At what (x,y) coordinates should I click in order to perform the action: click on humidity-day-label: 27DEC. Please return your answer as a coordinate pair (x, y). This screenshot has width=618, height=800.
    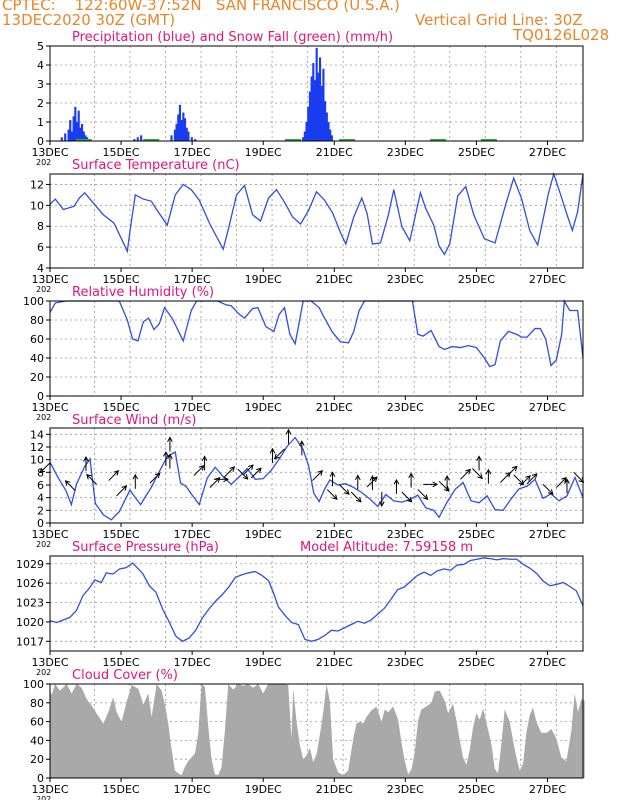
    Looking at the image, I should click on (547, 407).